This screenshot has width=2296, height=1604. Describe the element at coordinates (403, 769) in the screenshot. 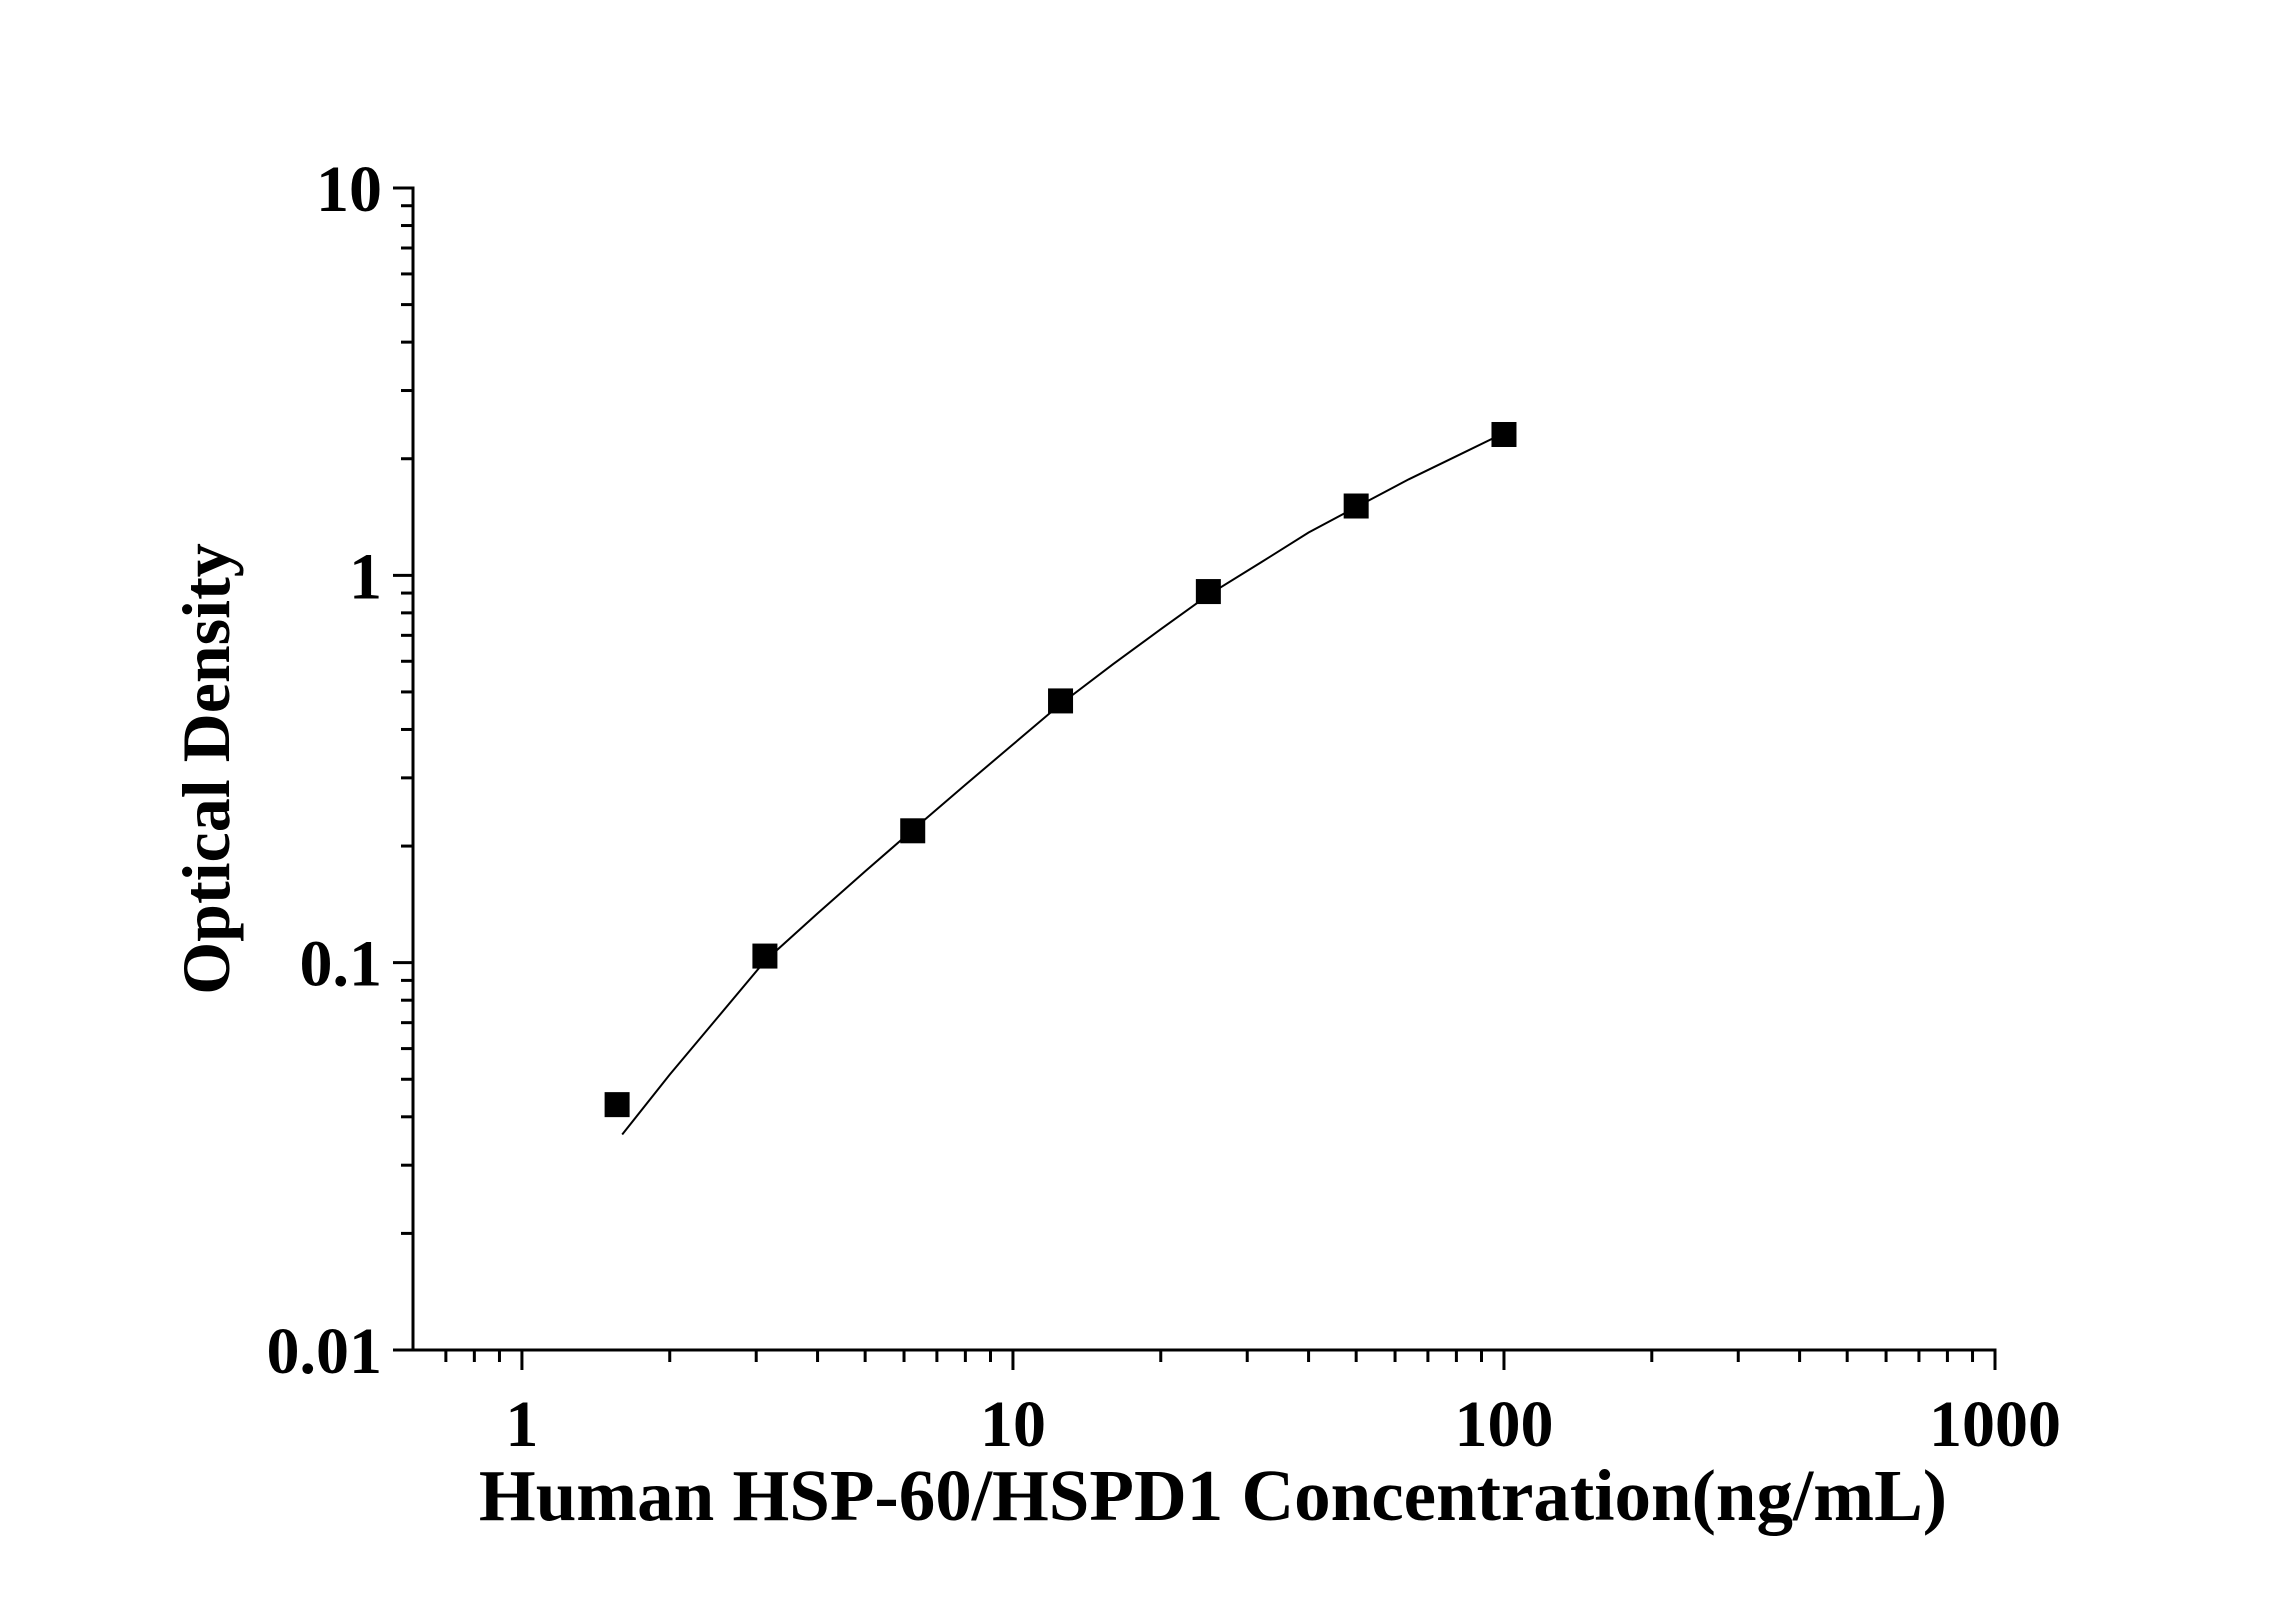

I see `y-axis-ticks` at that location.